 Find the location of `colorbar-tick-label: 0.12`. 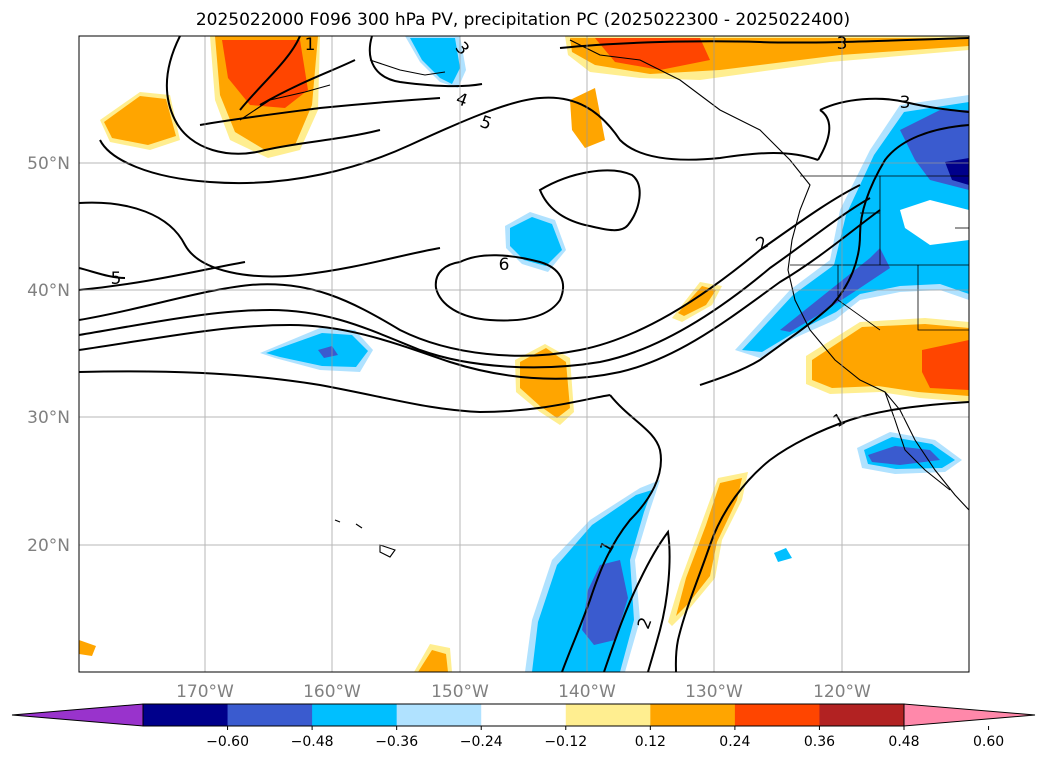

colorbar-tick-label: 0.12 is located at coordinates (650, 742).